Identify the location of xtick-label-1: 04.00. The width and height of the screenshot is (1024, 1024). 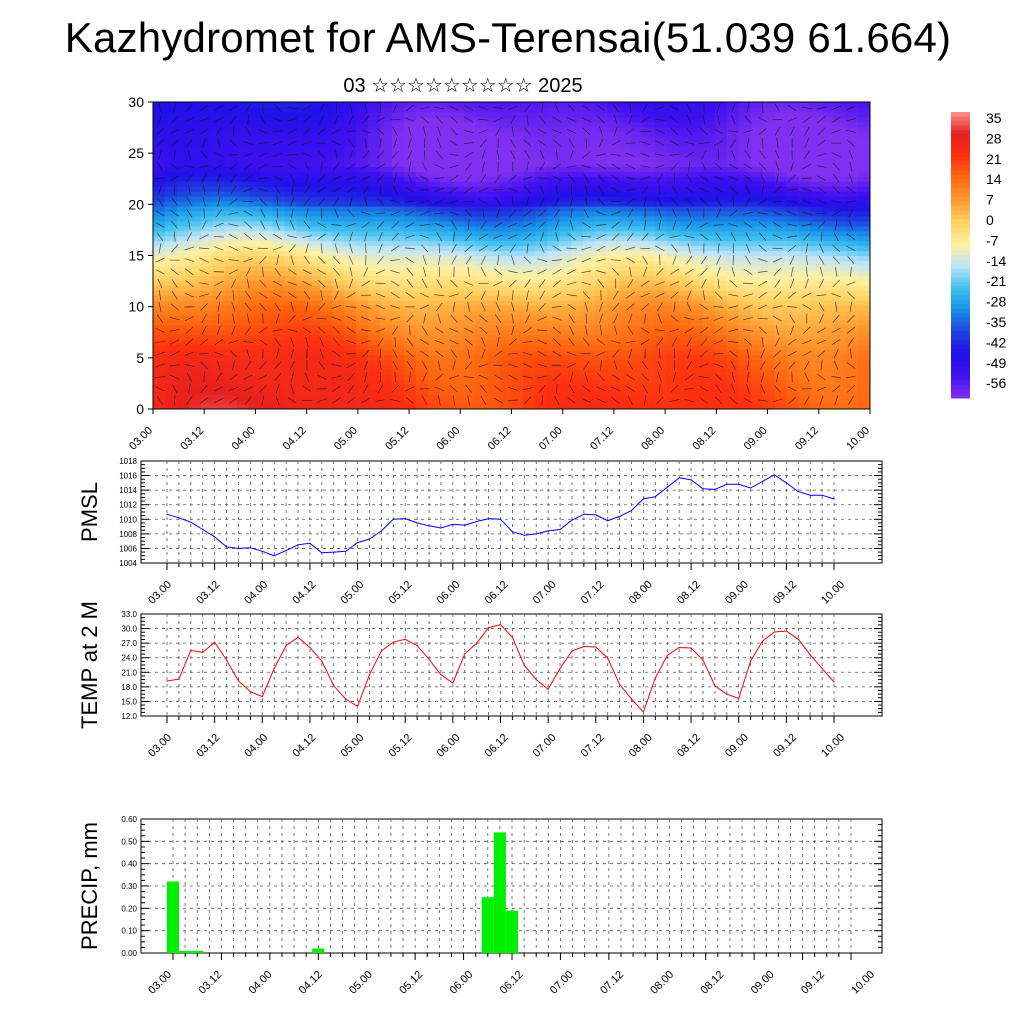
(256, 593).